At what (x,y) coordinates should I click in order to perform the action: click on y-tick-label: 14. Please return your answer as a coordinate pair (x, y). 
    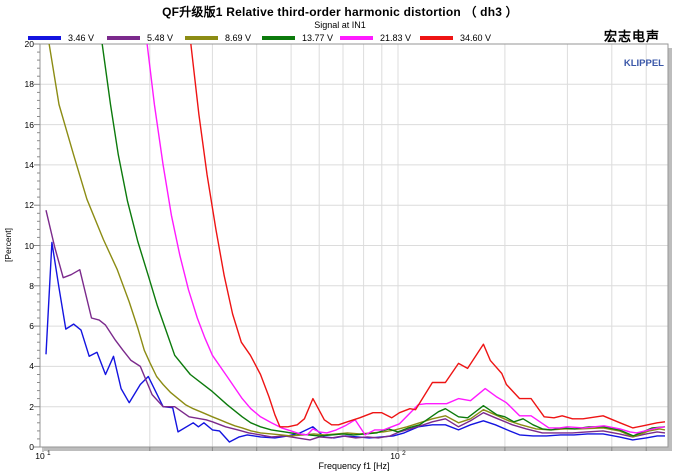
    Looking at the image, I should click on (29, 164).